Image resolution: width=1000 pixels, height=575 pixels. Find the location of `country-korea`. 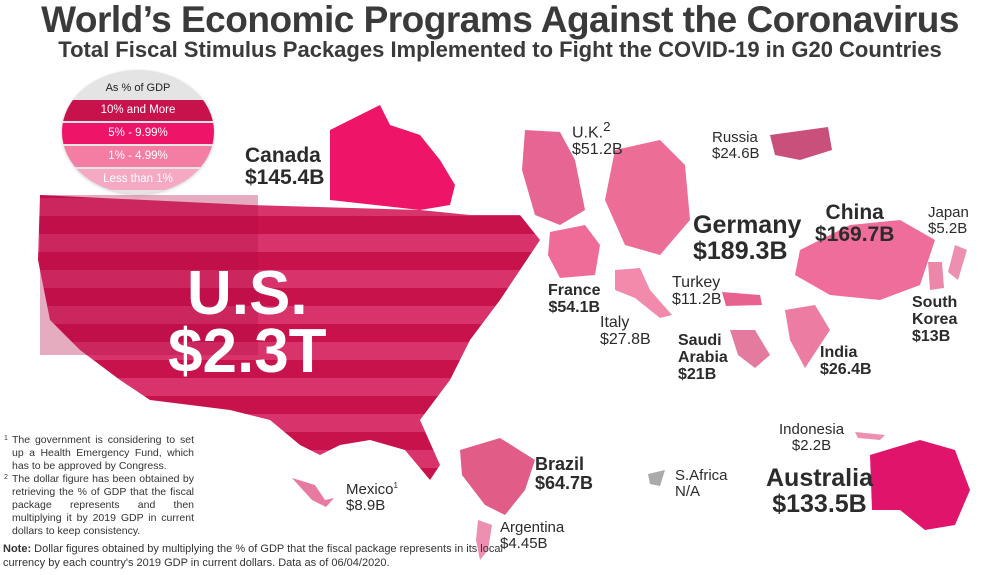

country-korea is located at coordinates (936, 276).